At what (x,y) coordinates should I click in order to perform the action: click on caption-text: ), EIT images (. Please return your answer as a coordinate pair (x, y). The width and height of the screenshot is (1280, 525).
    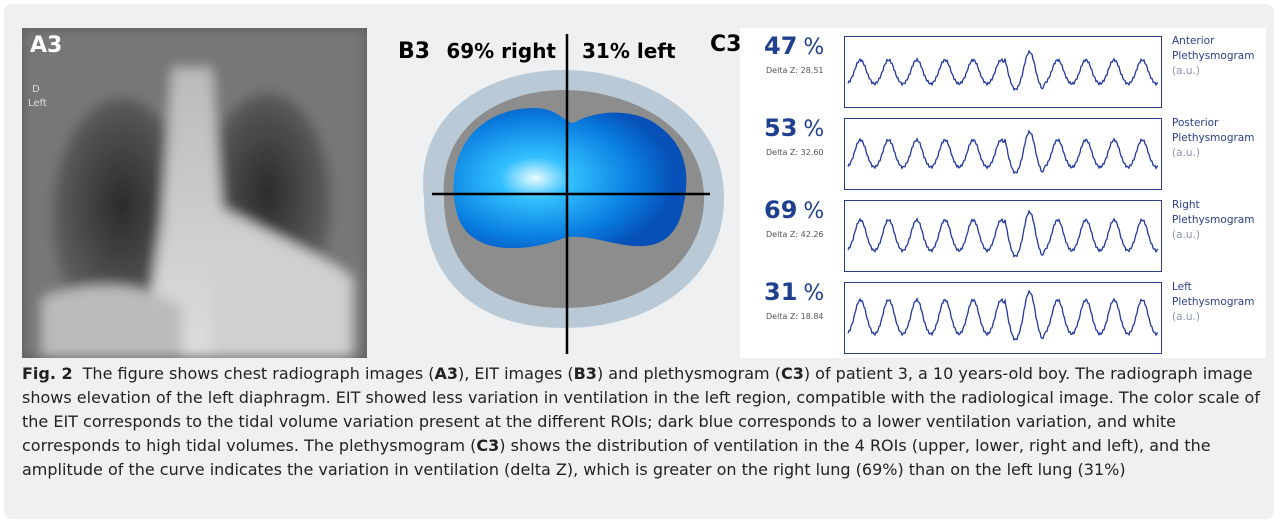
    Looking at the image, I should click on (516, 373).